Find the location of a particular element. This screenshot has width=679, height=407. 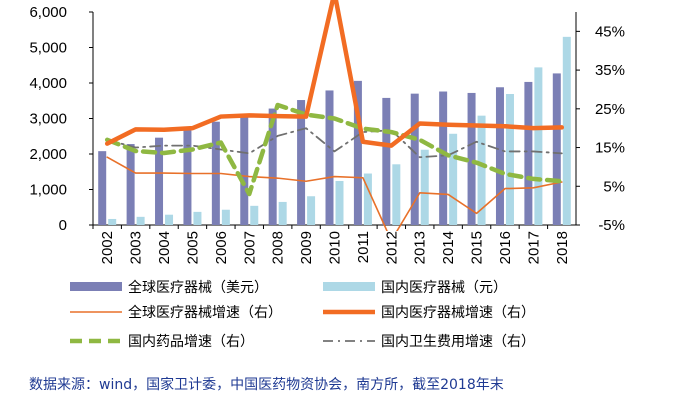

x-tick-label: 2018 is located at coordinates (562, 247).